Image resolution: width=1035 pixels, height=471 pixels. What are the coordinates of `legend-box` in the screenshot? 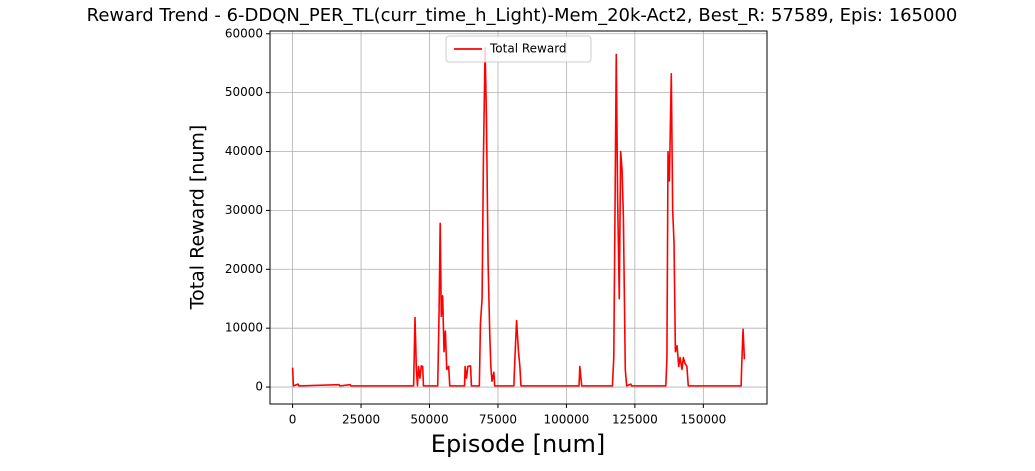 It's located at (518, 49).